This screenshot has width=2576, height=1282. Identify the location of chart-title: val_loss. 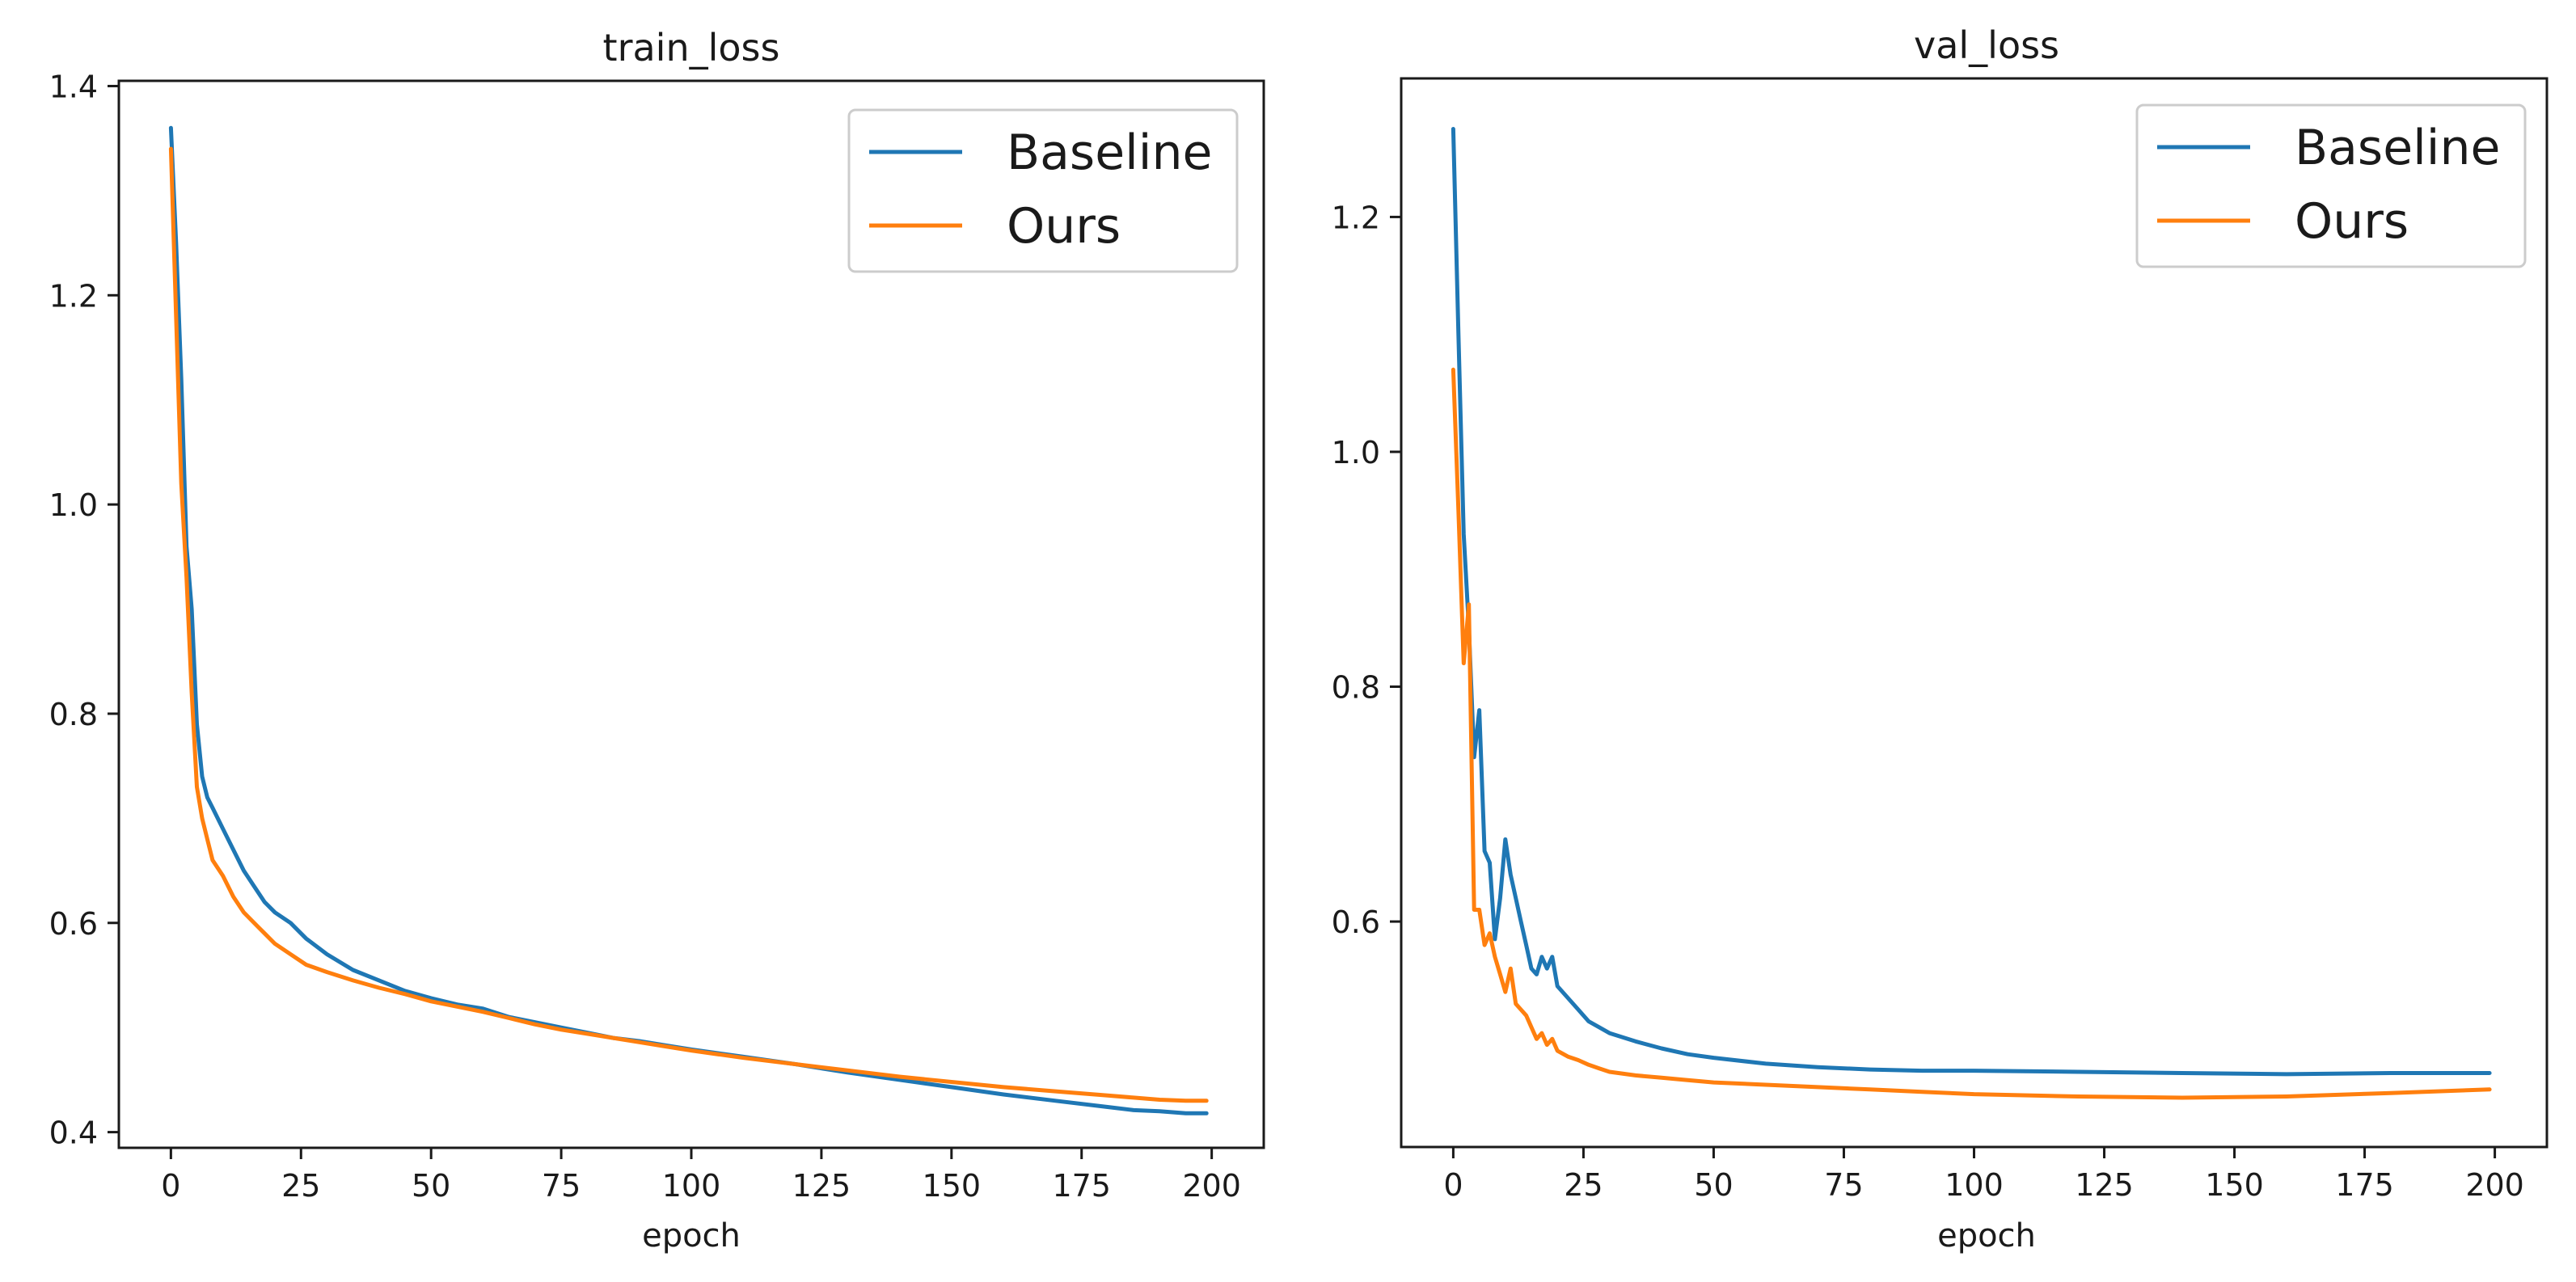
(1986, 45).